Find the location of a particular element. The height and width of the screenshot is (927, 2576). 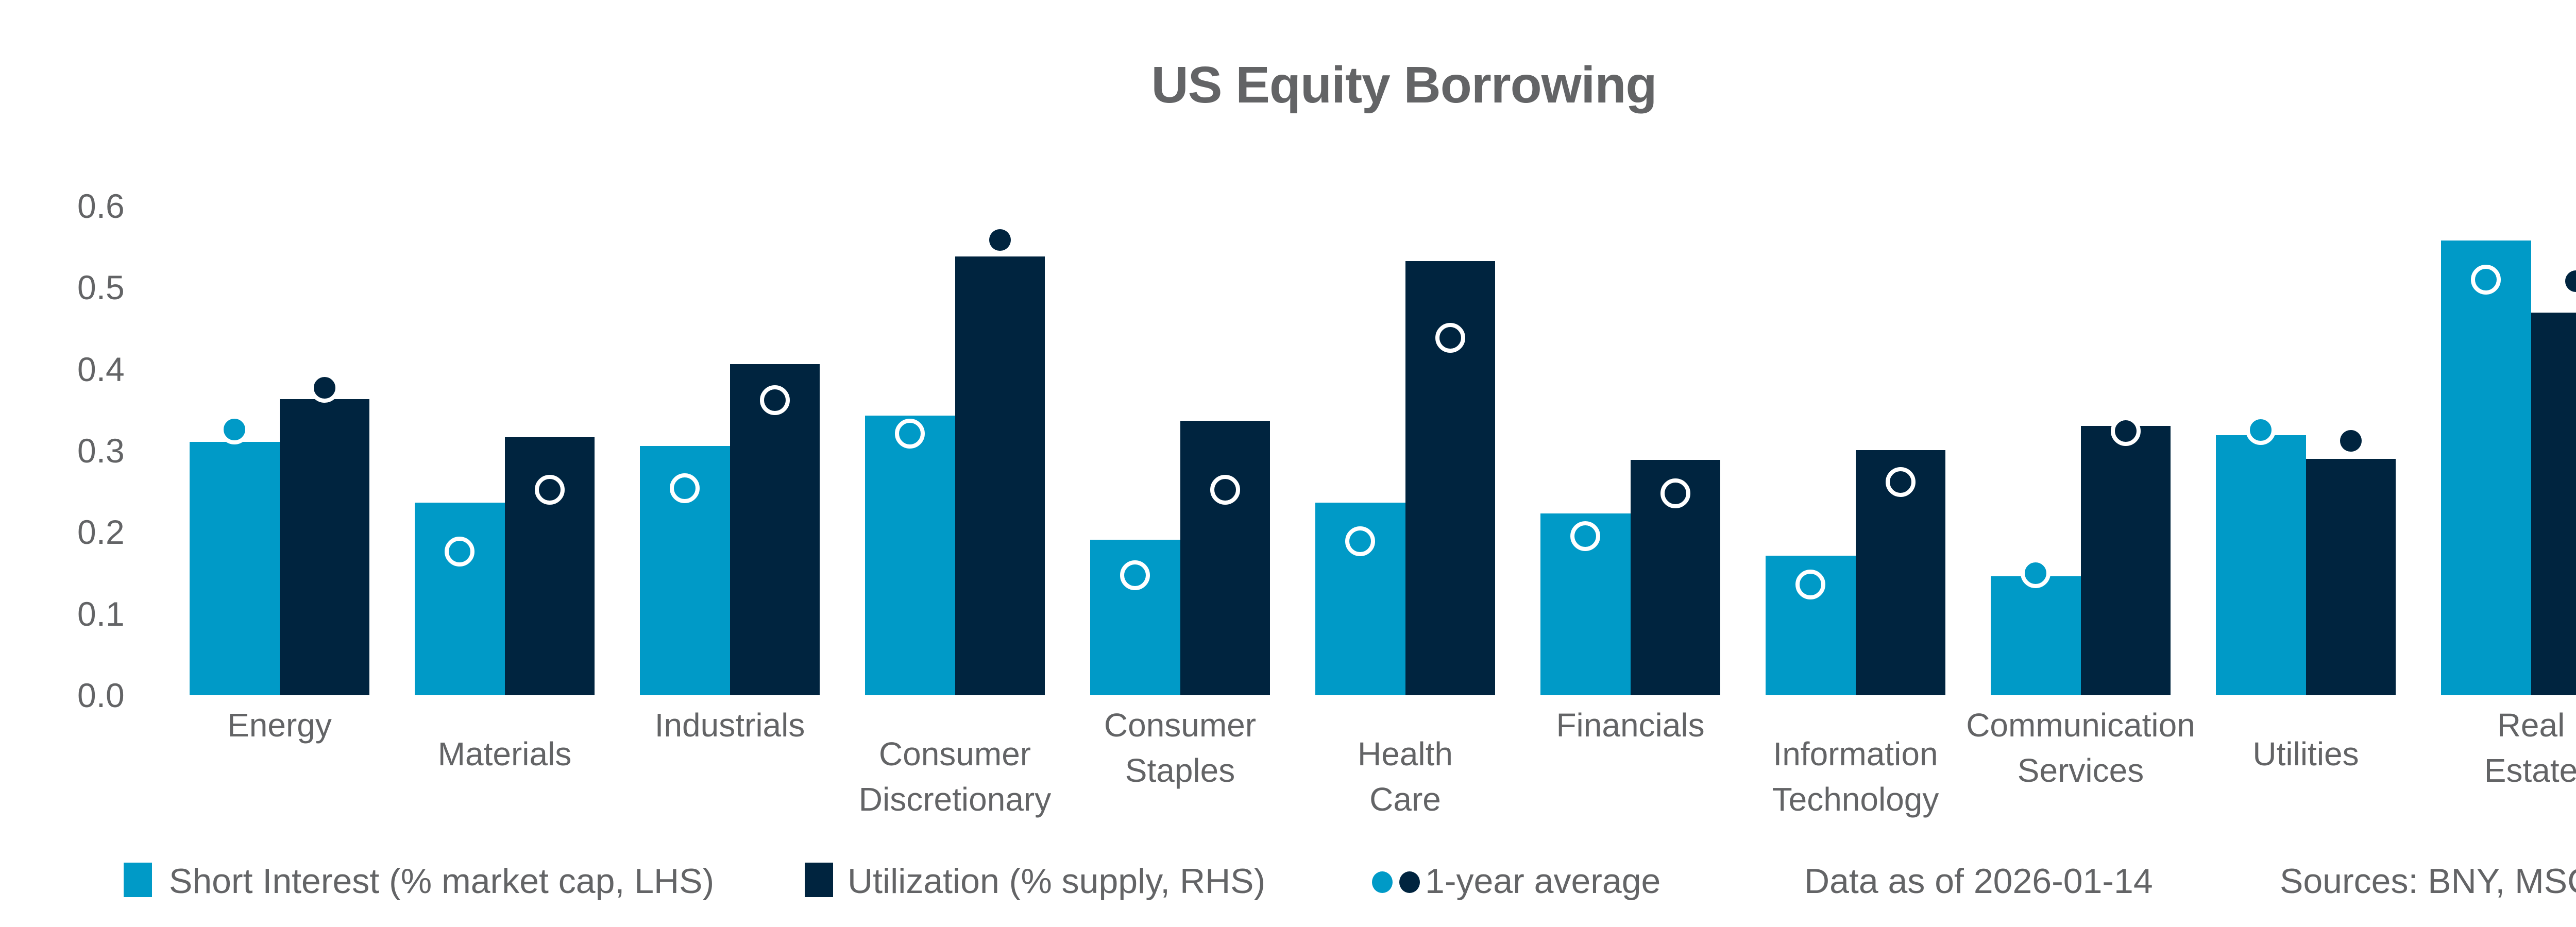

legend-label-average: 1-year average is located at coordinates (1543, 881).